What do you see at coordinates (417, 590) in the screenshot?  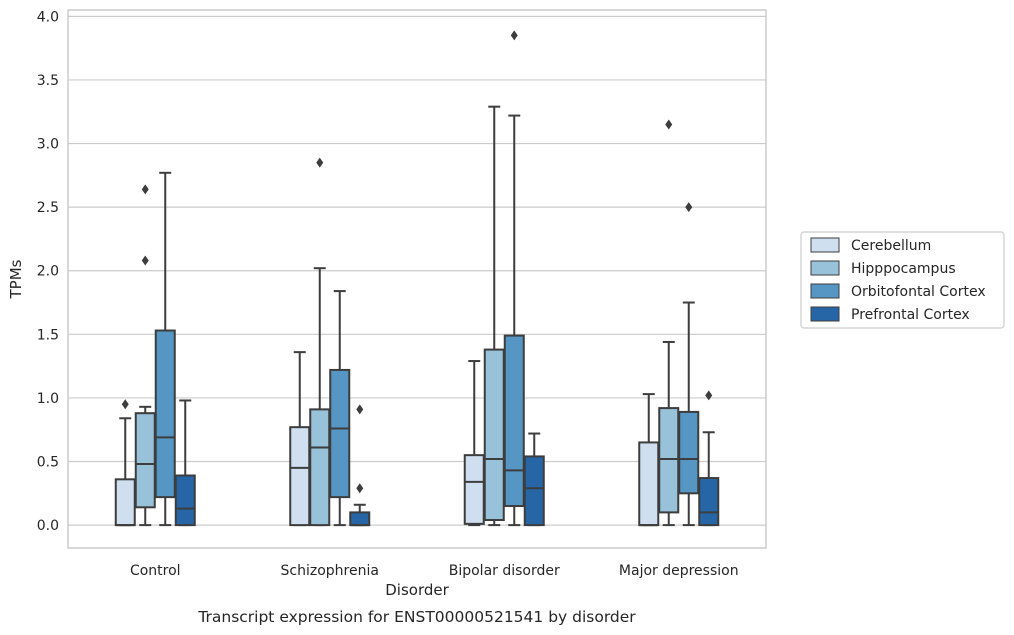 I see `x-axis-label: Disorder` at bounding box center [417, 590].